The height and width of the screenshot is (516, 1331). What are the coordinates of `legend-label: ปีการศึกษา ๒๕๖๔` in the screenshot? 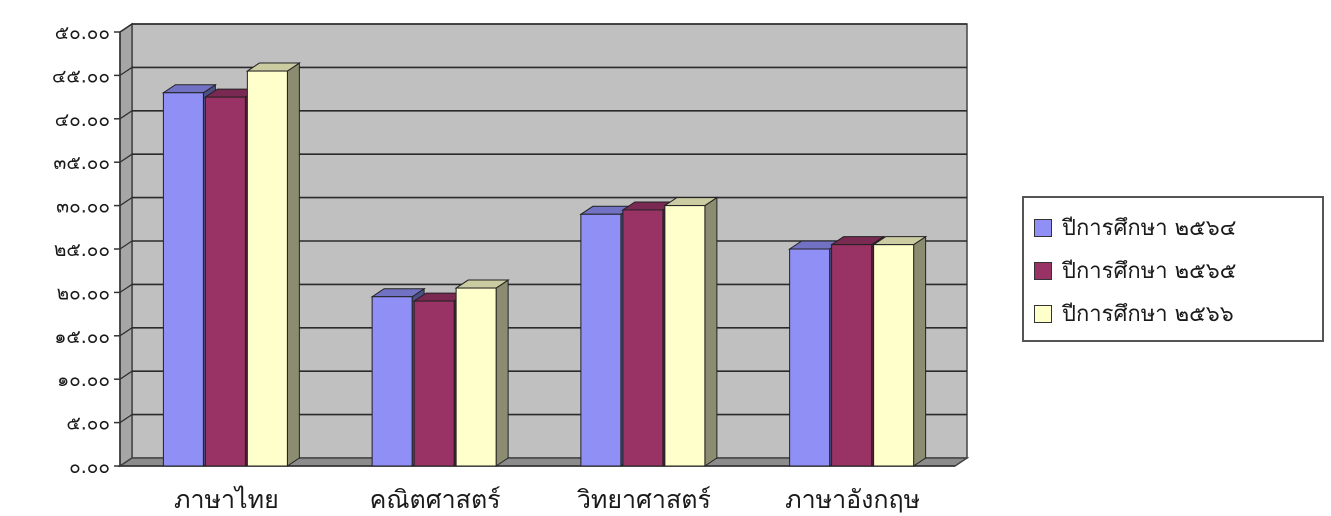 It's located at (1149, 228).